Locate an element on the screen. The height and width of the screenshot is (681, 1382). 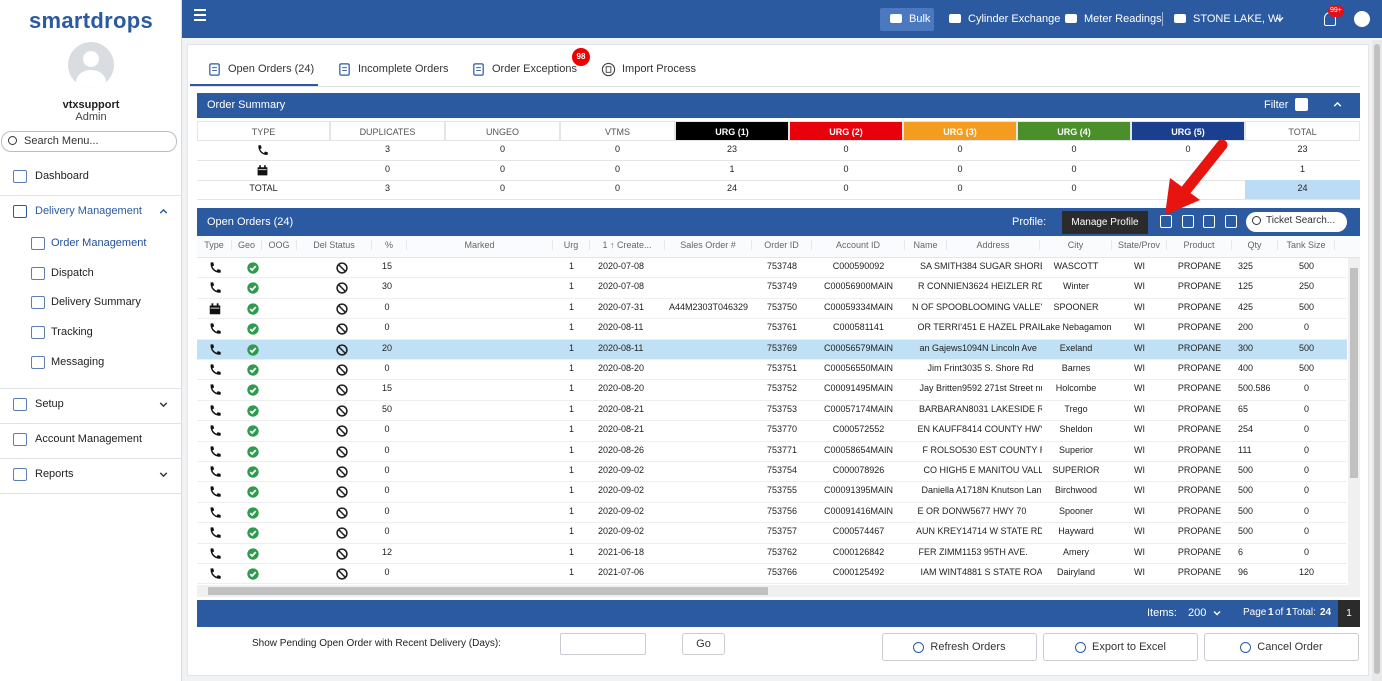
column-header: Order ID is located at coordinates (782, 245).